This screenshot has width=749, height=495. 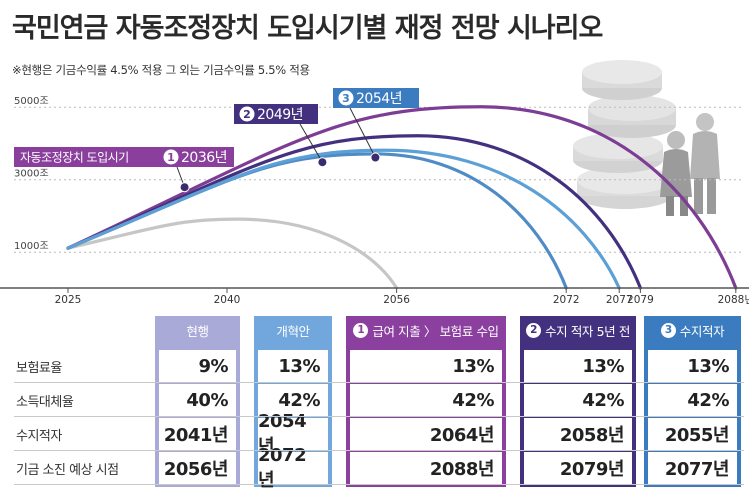 What do you see at coordinates (204, 158) in the screenshot?
I see `callout-year: 2036년` at bounding box center [204, 158].